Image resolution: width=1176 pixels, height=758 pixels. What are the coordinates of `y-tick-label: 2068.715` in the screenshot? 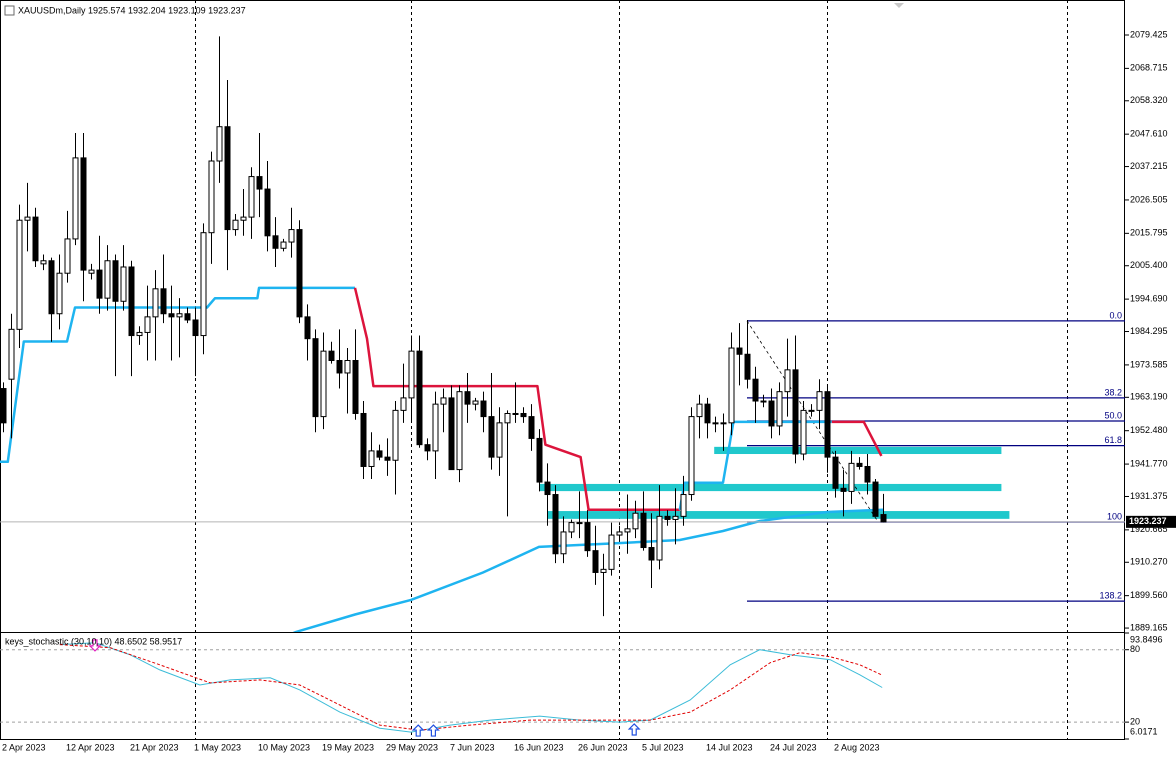 It's located at (1149, 68).